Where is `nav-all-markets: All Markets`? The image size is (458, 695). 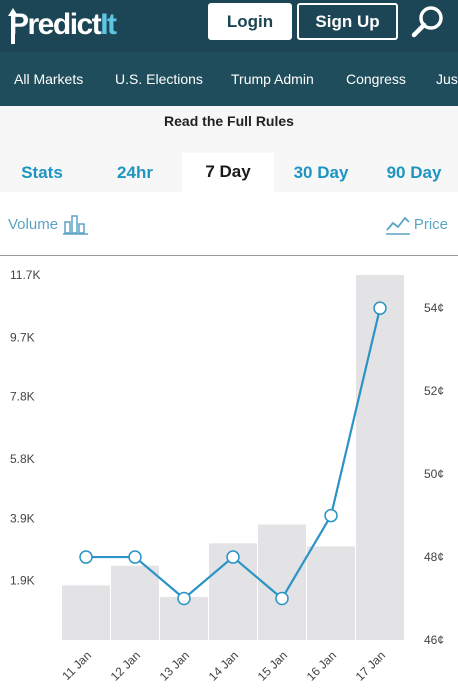 nav-all-markets: All Markets is located at coordinates (49, 79).